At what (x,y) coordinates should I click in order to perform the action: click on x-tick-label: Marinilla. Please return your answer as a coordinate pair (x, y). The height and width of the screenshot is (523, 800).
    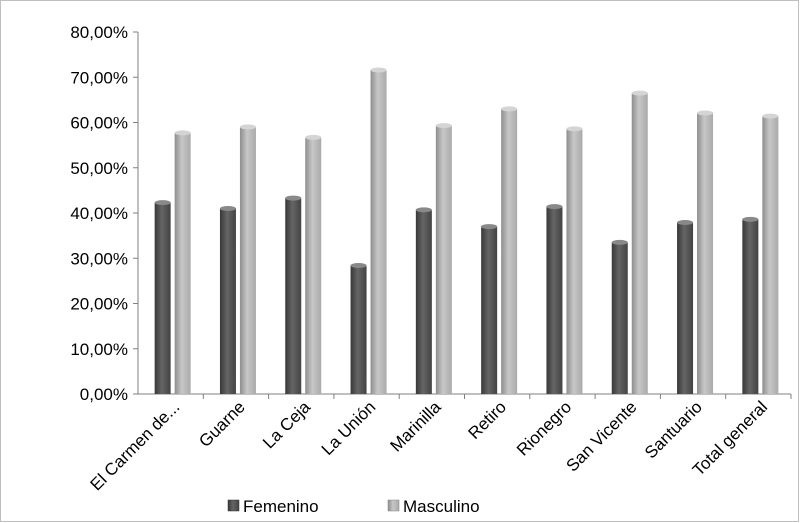
    Looking at the image, I should click on (415, 426).